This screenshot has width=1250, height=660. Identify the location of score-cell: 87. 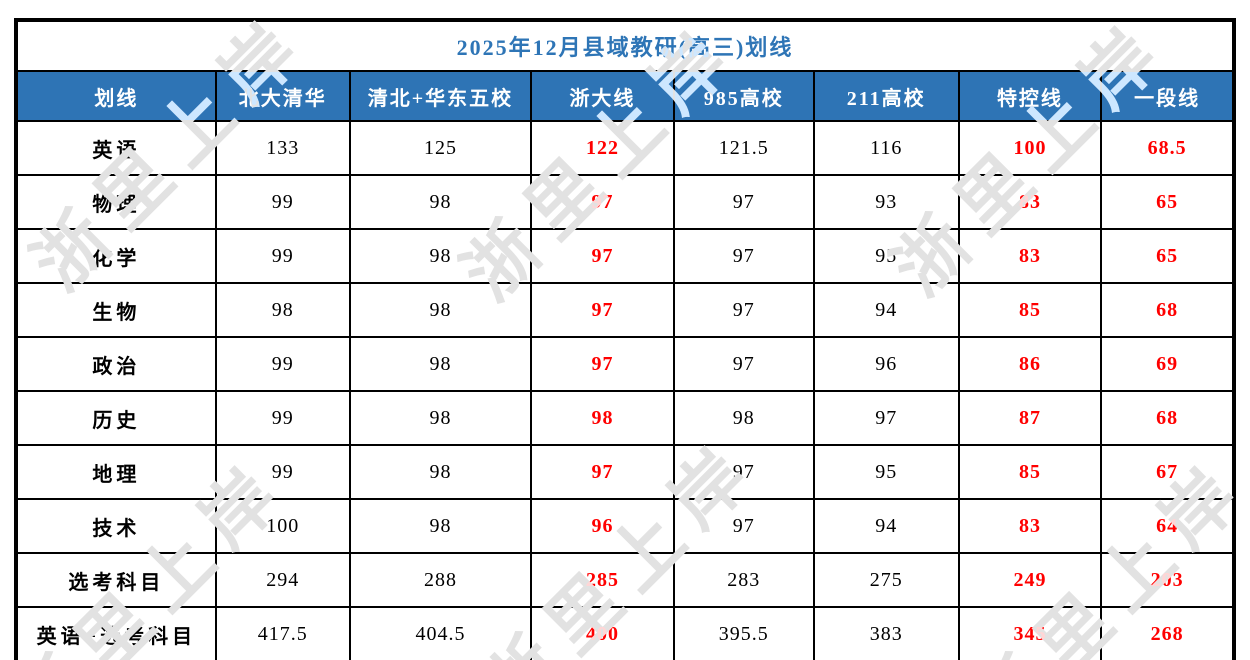
(1030, 418).